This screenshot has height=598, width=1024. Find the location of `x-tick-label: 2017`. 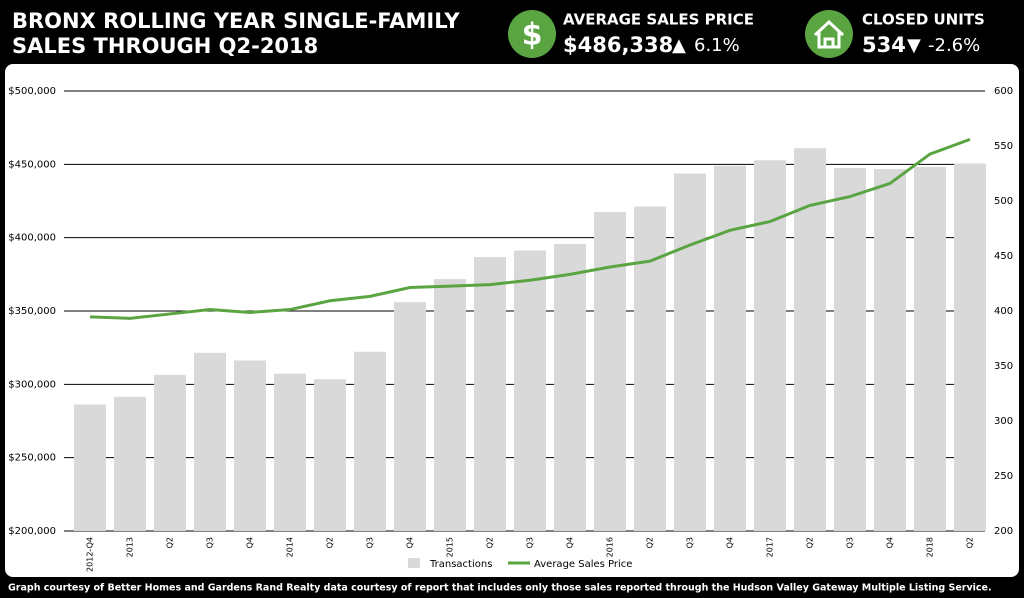

x-tick-label: 2017 is located at coordinates (770, 547).